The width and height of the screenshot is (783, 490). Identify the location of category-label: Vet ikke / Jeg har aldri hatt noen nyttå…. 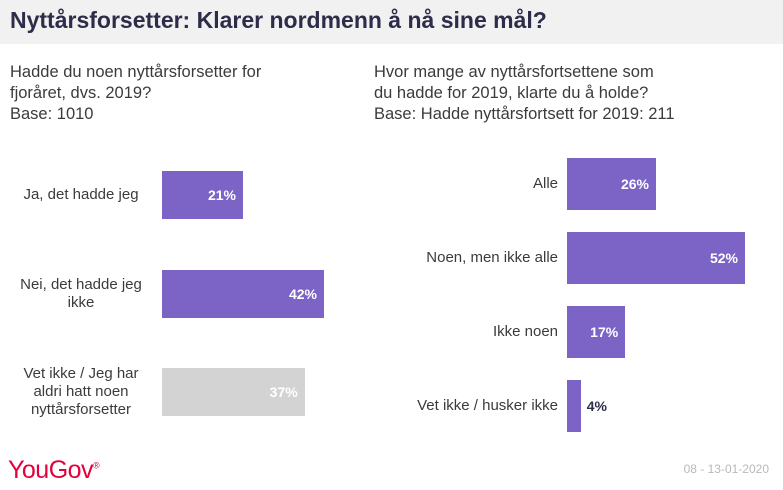
(81, 392).